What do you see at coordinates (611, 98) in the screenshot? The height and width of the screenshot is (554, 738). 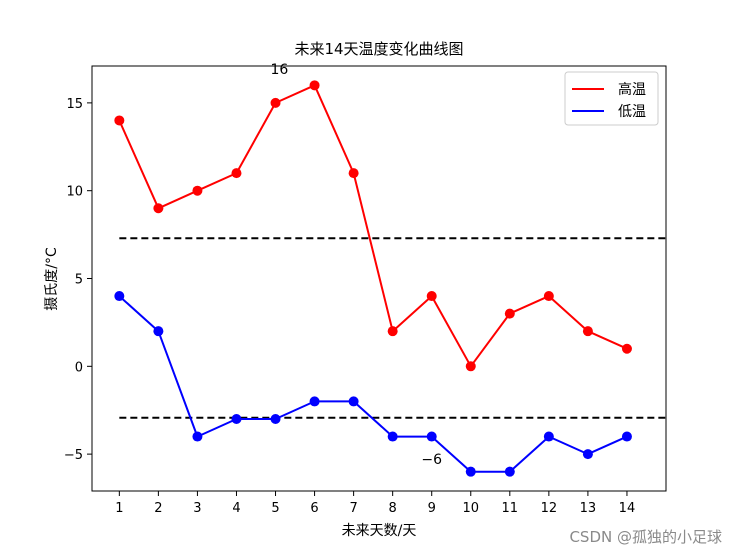 I see `legend: 高温 低温` at bounding box center [611, 98].